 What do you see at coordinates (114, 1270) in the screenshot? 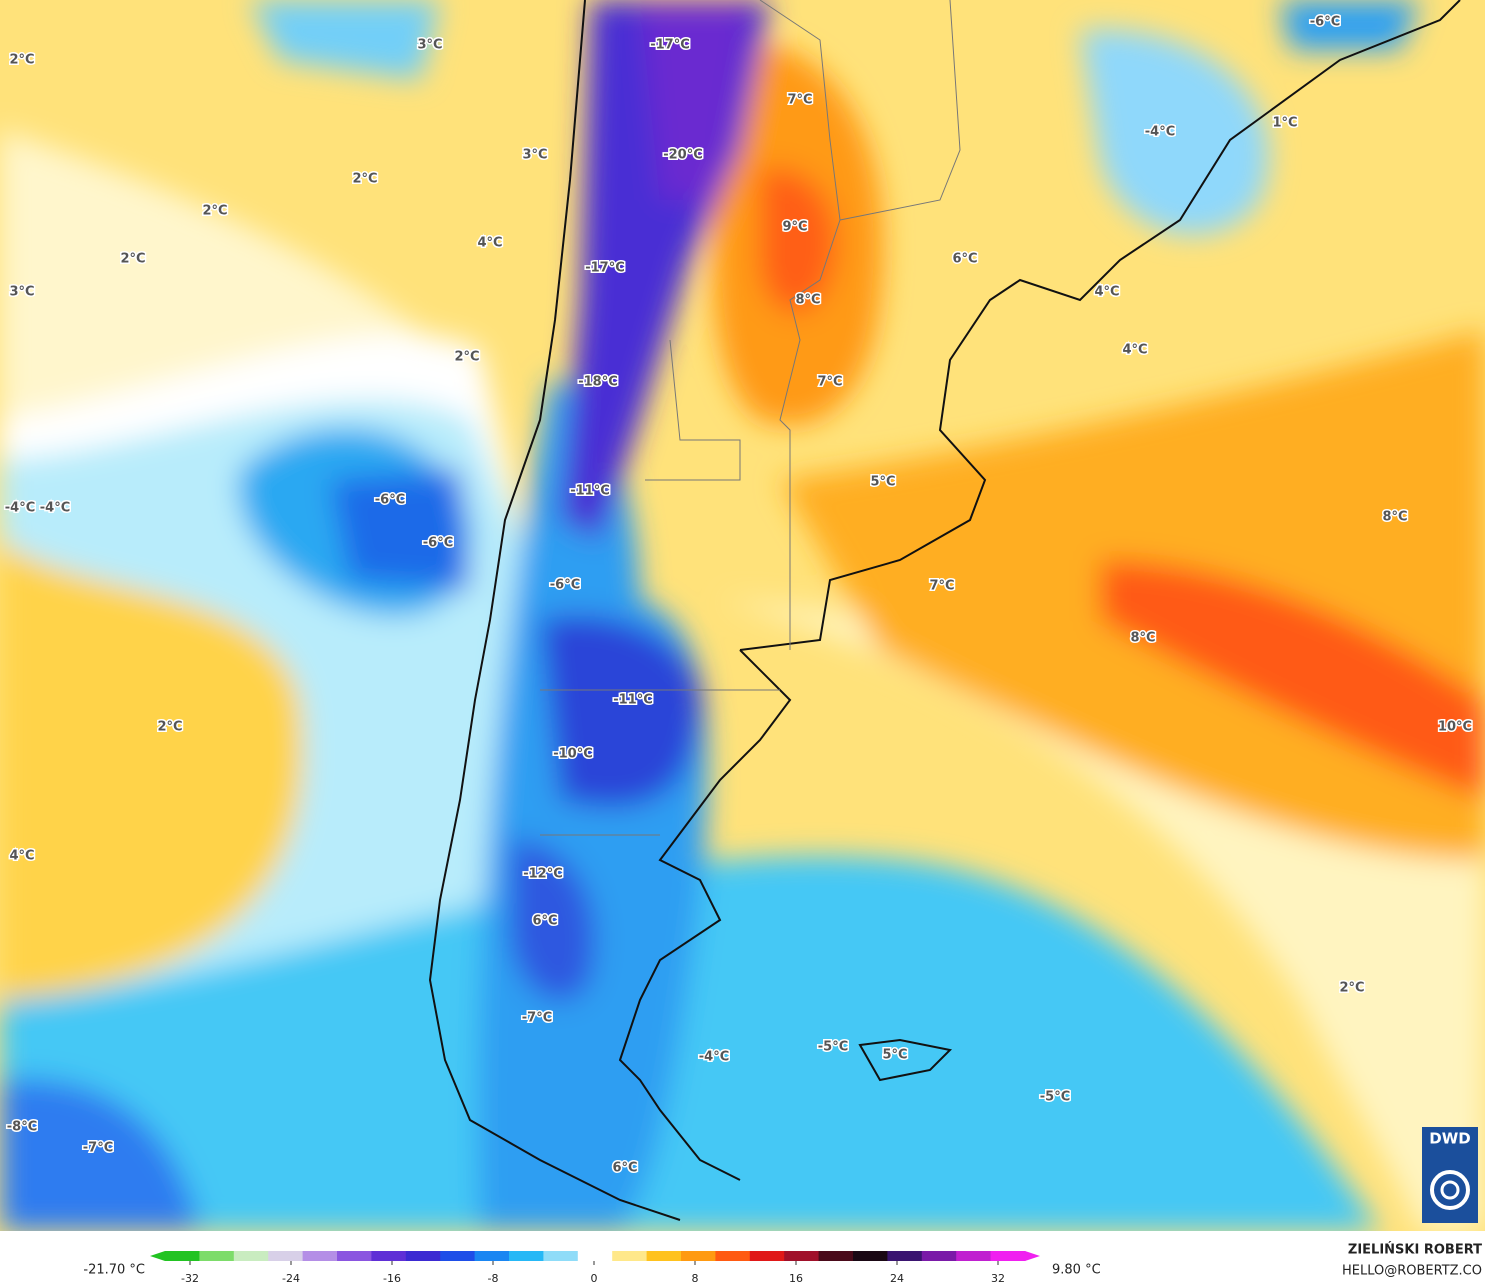
I see `min-label: -21.70 °C` at bounding box center [114, 1270].